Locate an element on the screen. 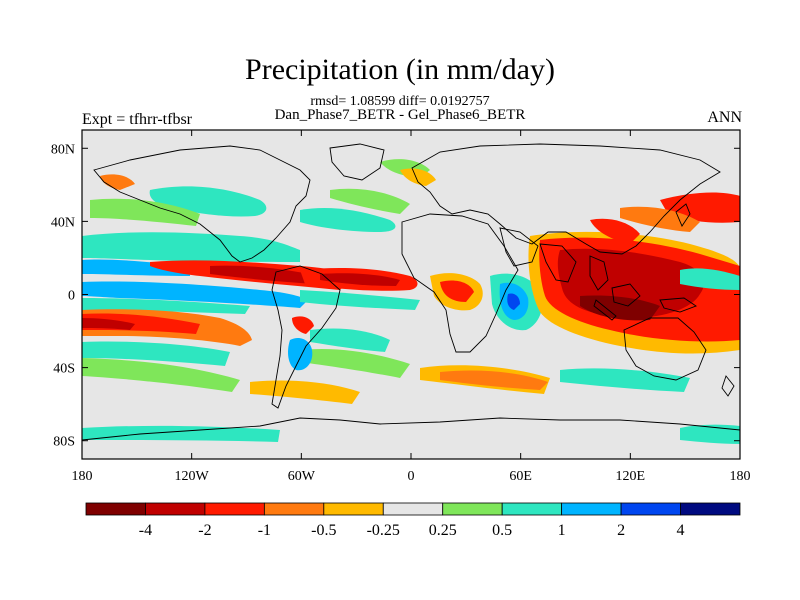  comparison-line: Dan_Phase7_BETR - Gel_Phase6_BETR is located at coordinates (400, 115).